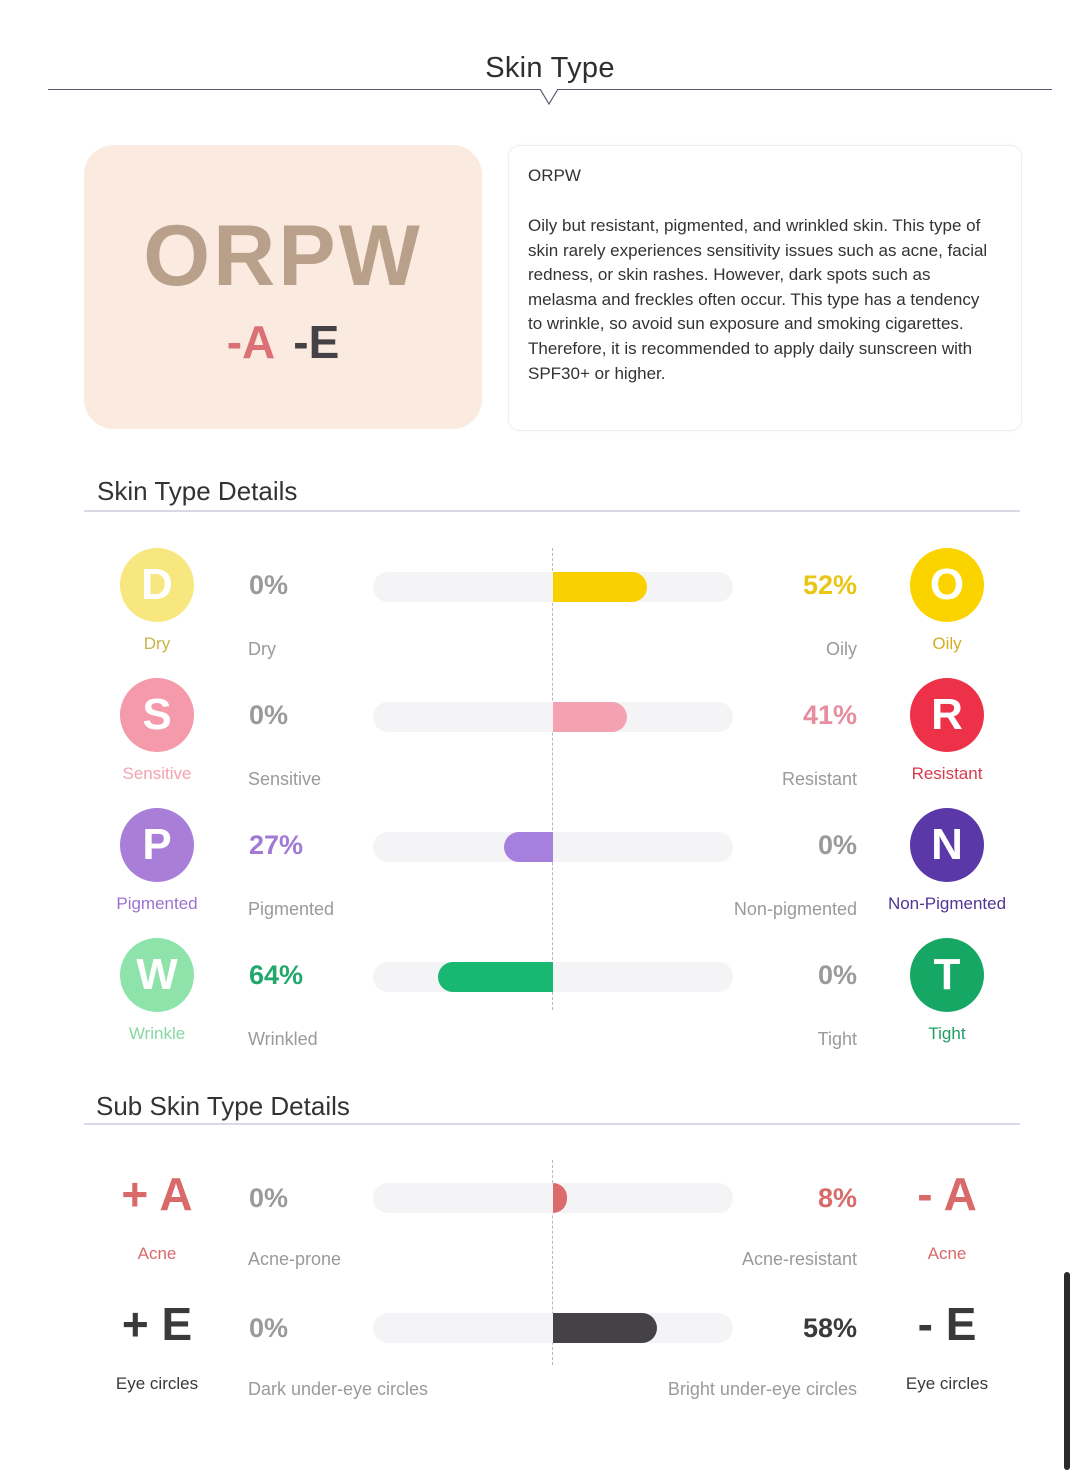 The width and height of the screenshot is (1080, 1475). I want to click on right-percent: 58%, so click(829, 1328).